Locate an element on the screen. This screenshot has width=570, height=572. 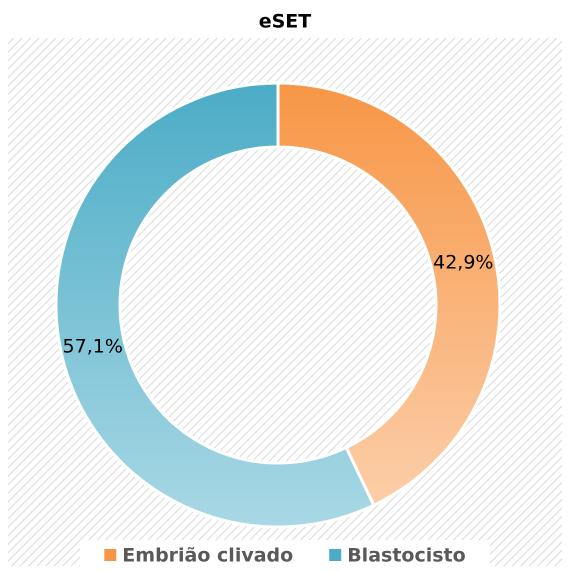
legend-label: Blastocisto is located at coordinates (406, 556).